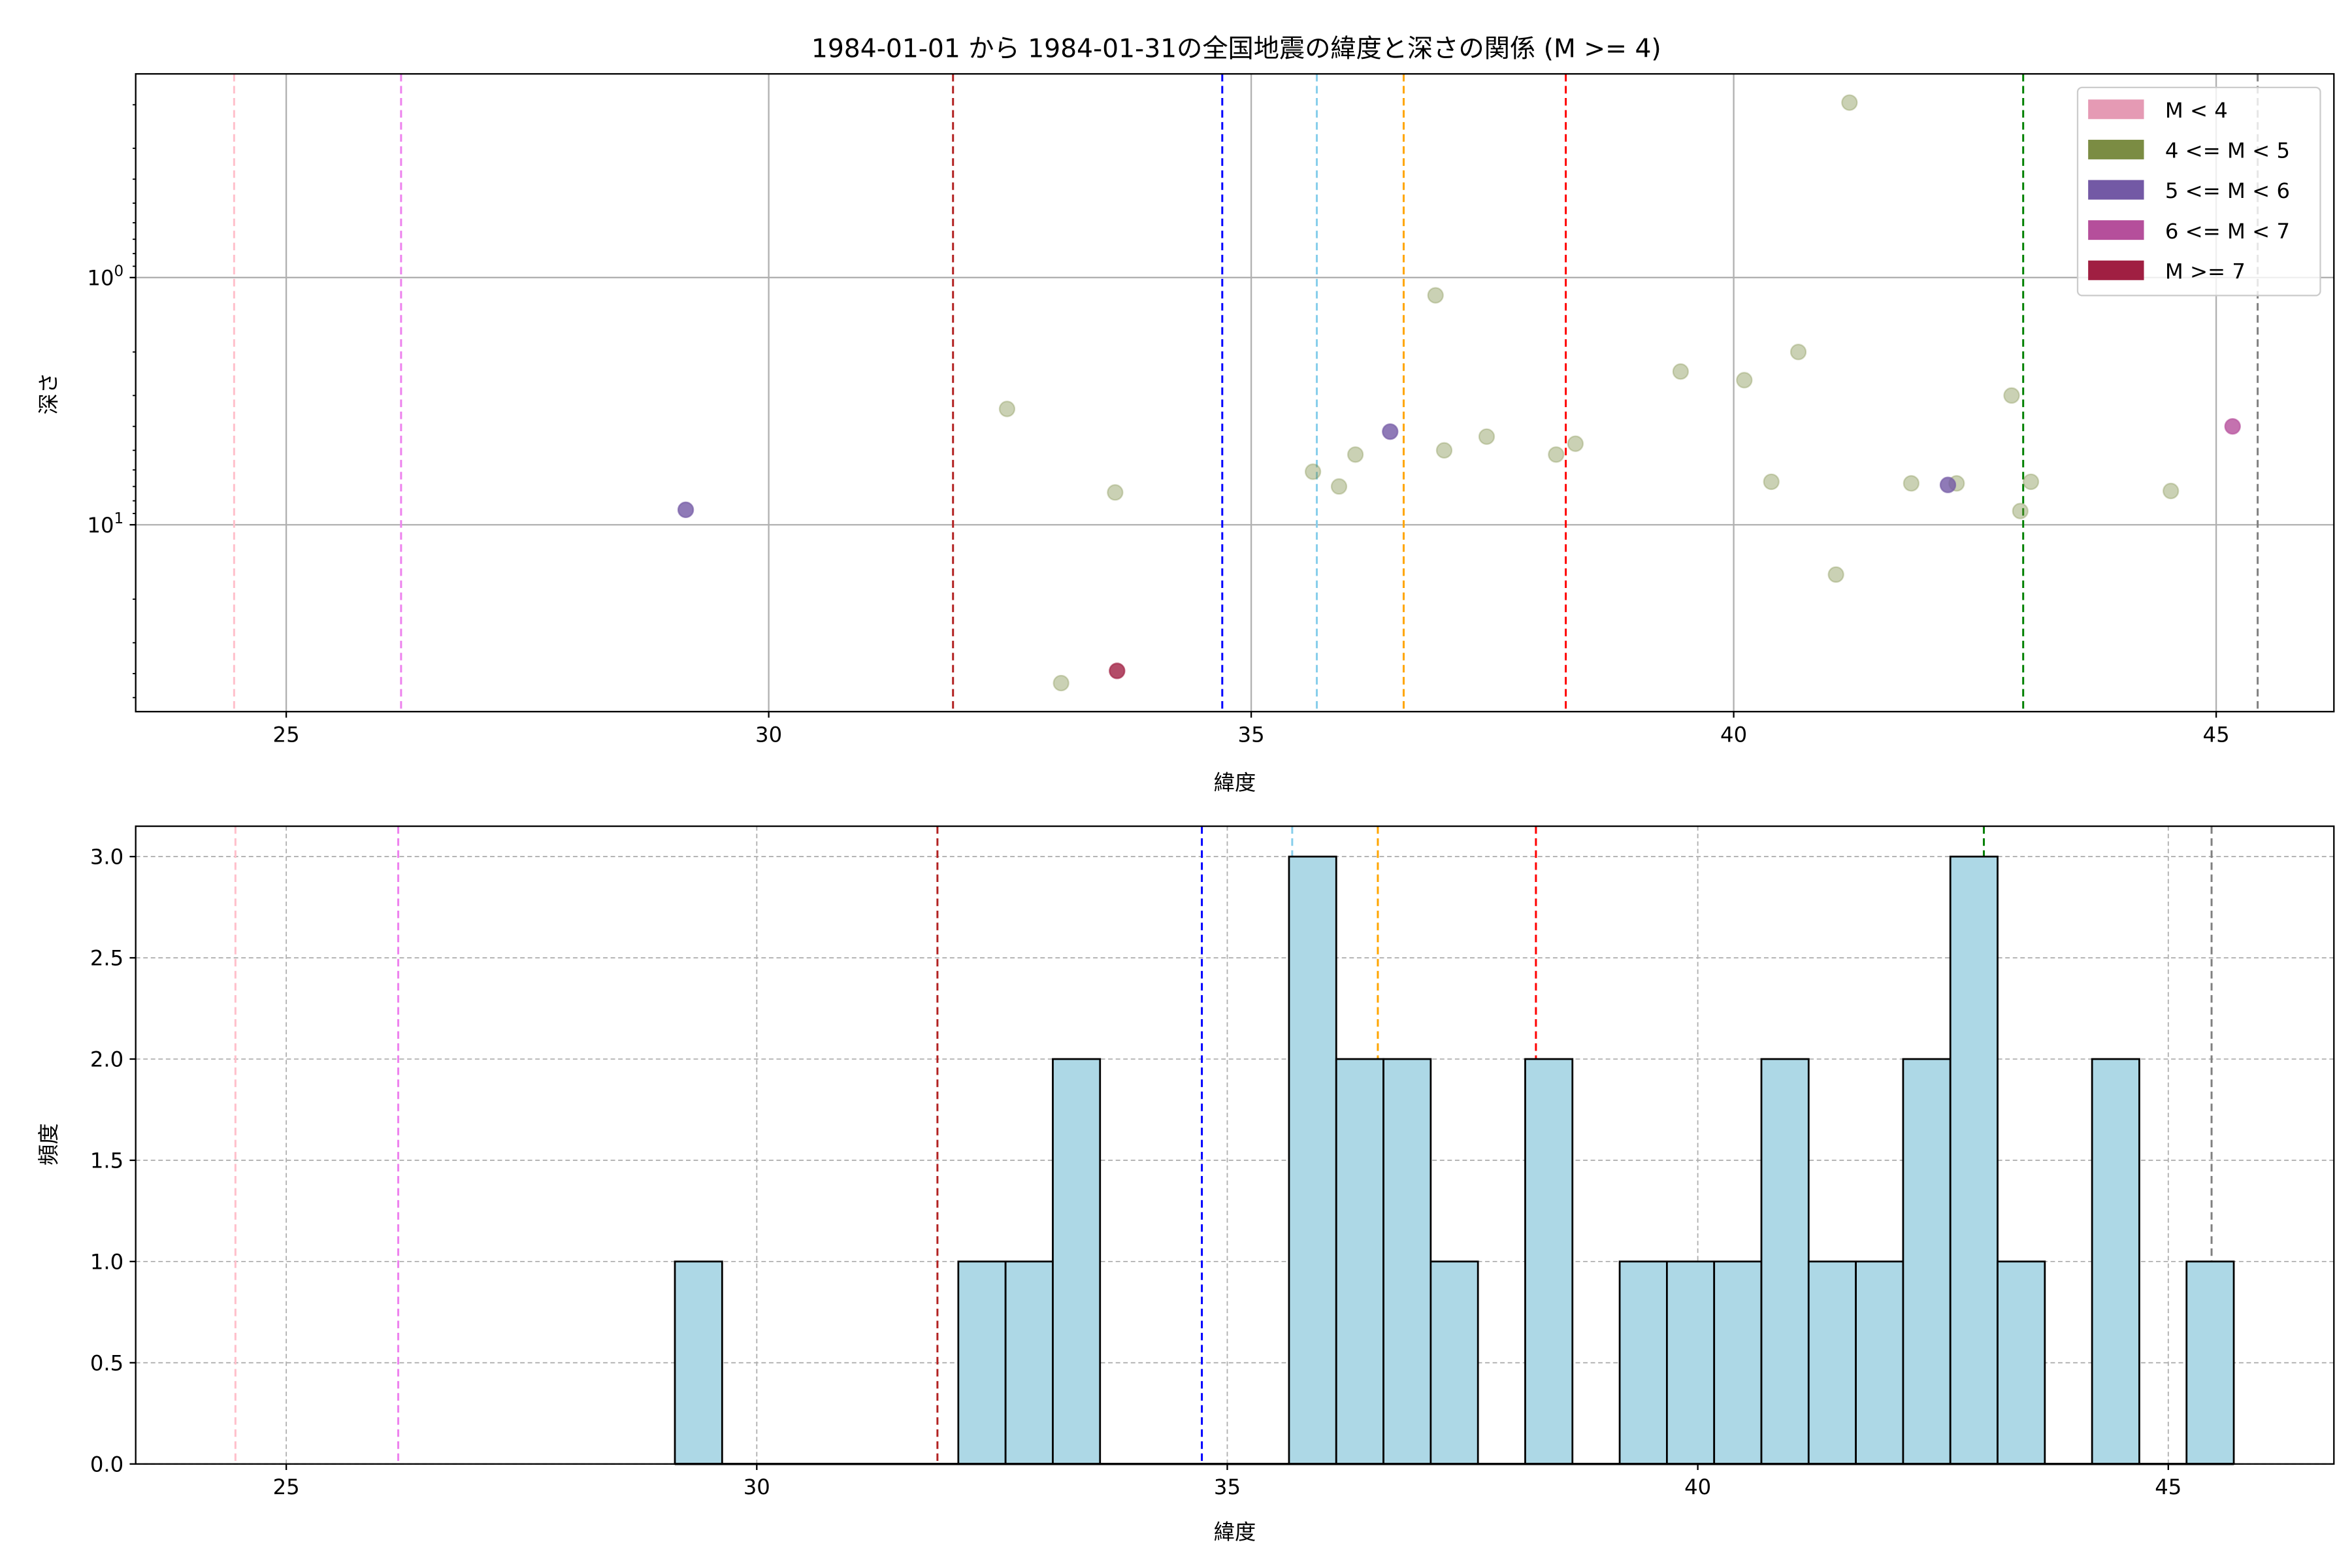 The image size is (2352, 1568). Describe the element at coordinates (1235, 782) in the screenshot. I see `top-x-axis-label: 緯度` at that location.